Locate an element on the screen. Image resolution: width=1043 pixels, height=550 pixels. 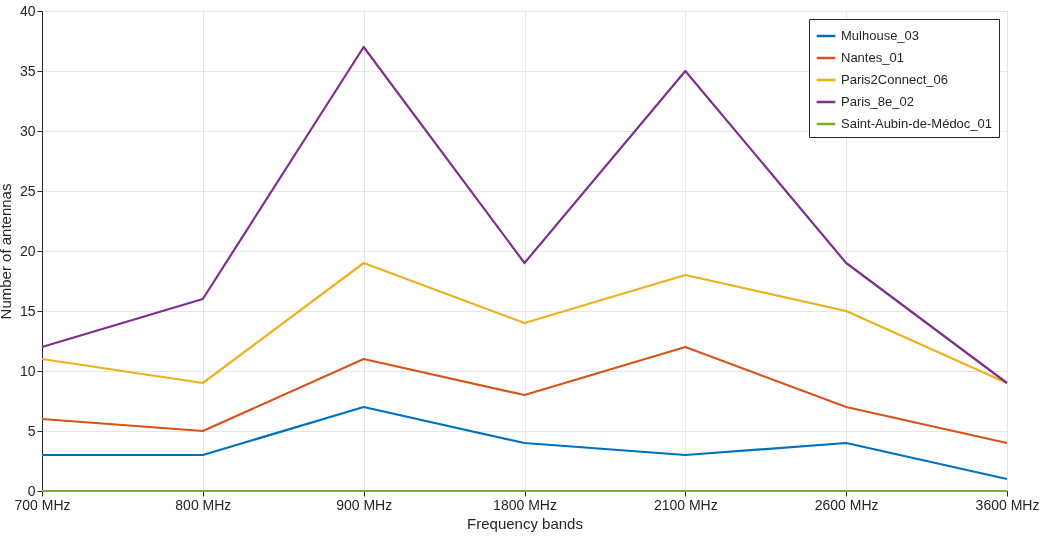
x-tick-label: 1800 MHz is located at coordinates (525, 504).